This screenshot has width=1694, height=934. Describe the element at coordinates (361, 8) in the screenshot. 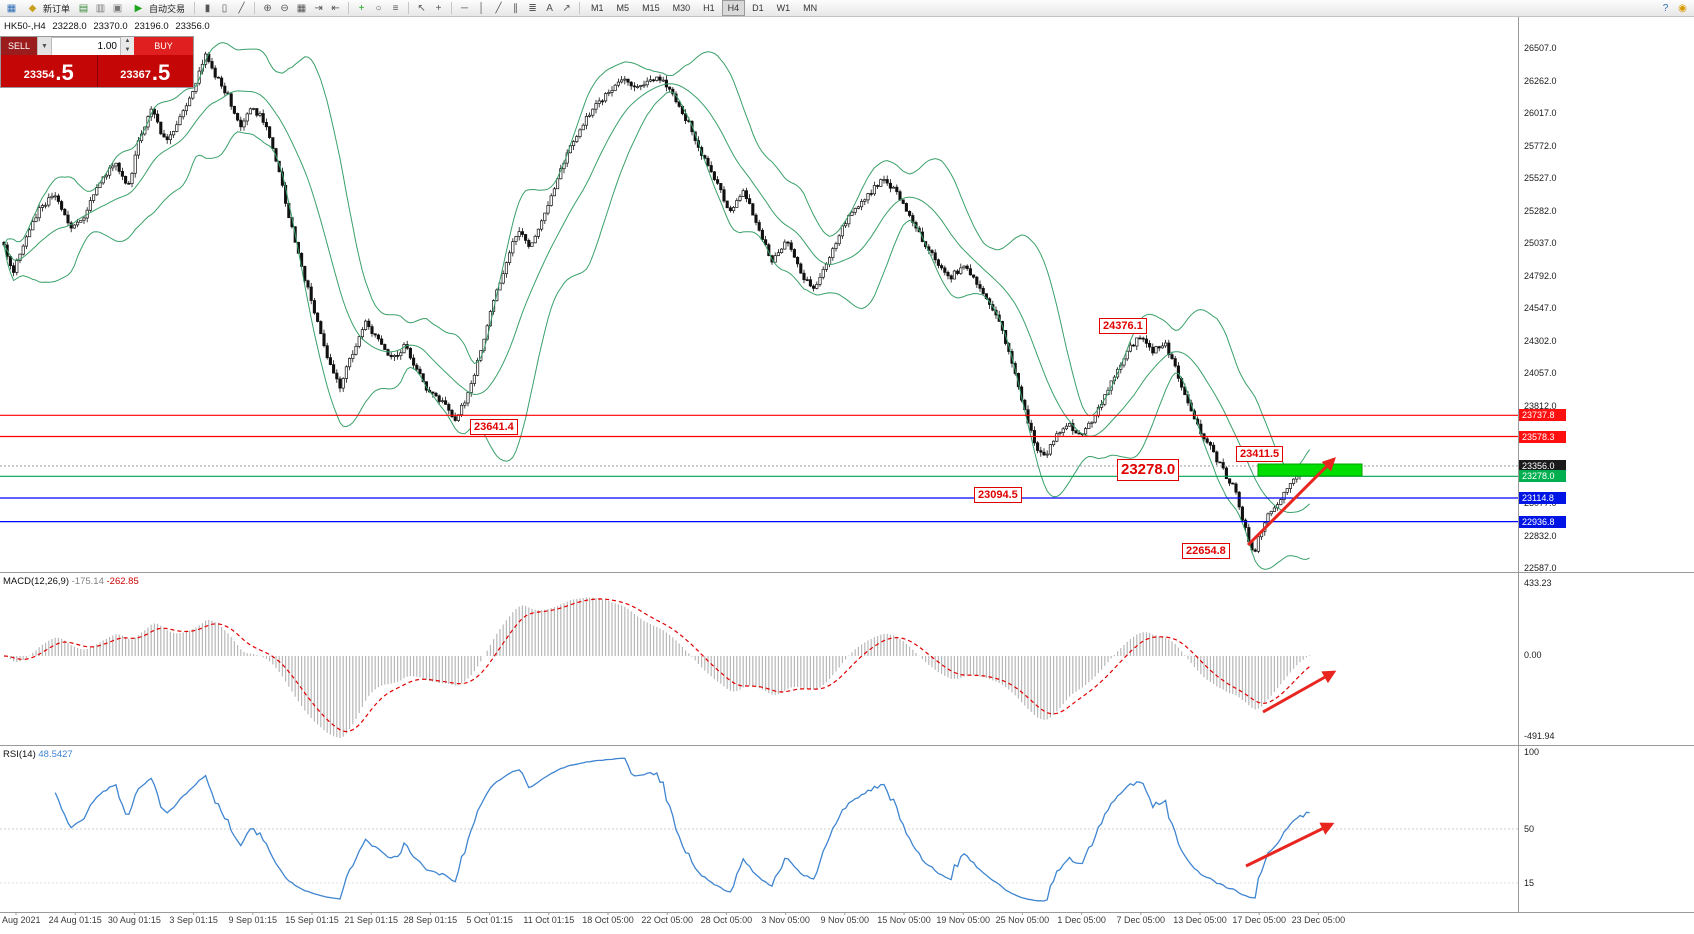

I see `indicators-icon: +` at that location.